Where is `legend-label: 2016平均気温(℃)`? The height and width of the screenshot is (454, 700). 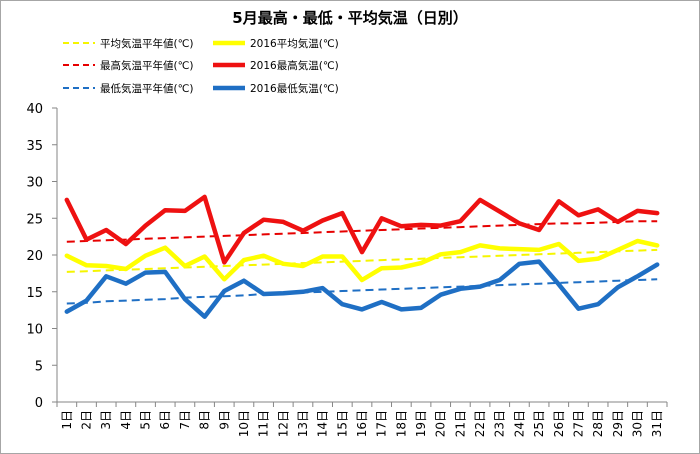
legend-label: 2016平均気温(℃) is located at coordinates (294, 43).